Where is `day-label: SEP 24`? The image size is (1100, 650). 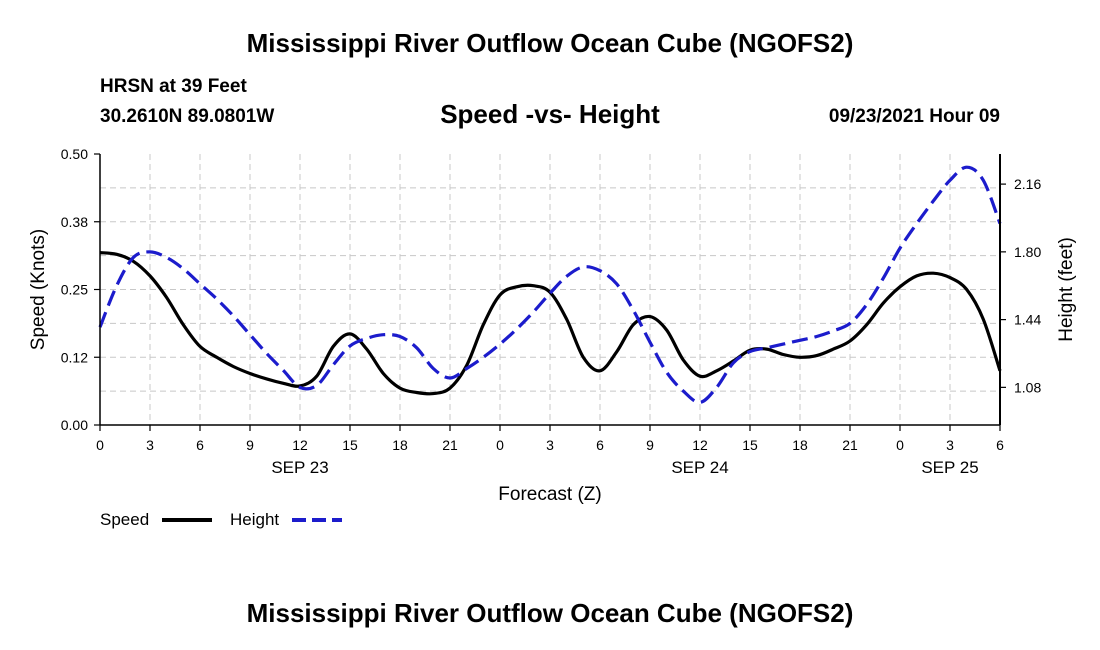 day-label: SEP 24 is located at coordinates (699, 467).